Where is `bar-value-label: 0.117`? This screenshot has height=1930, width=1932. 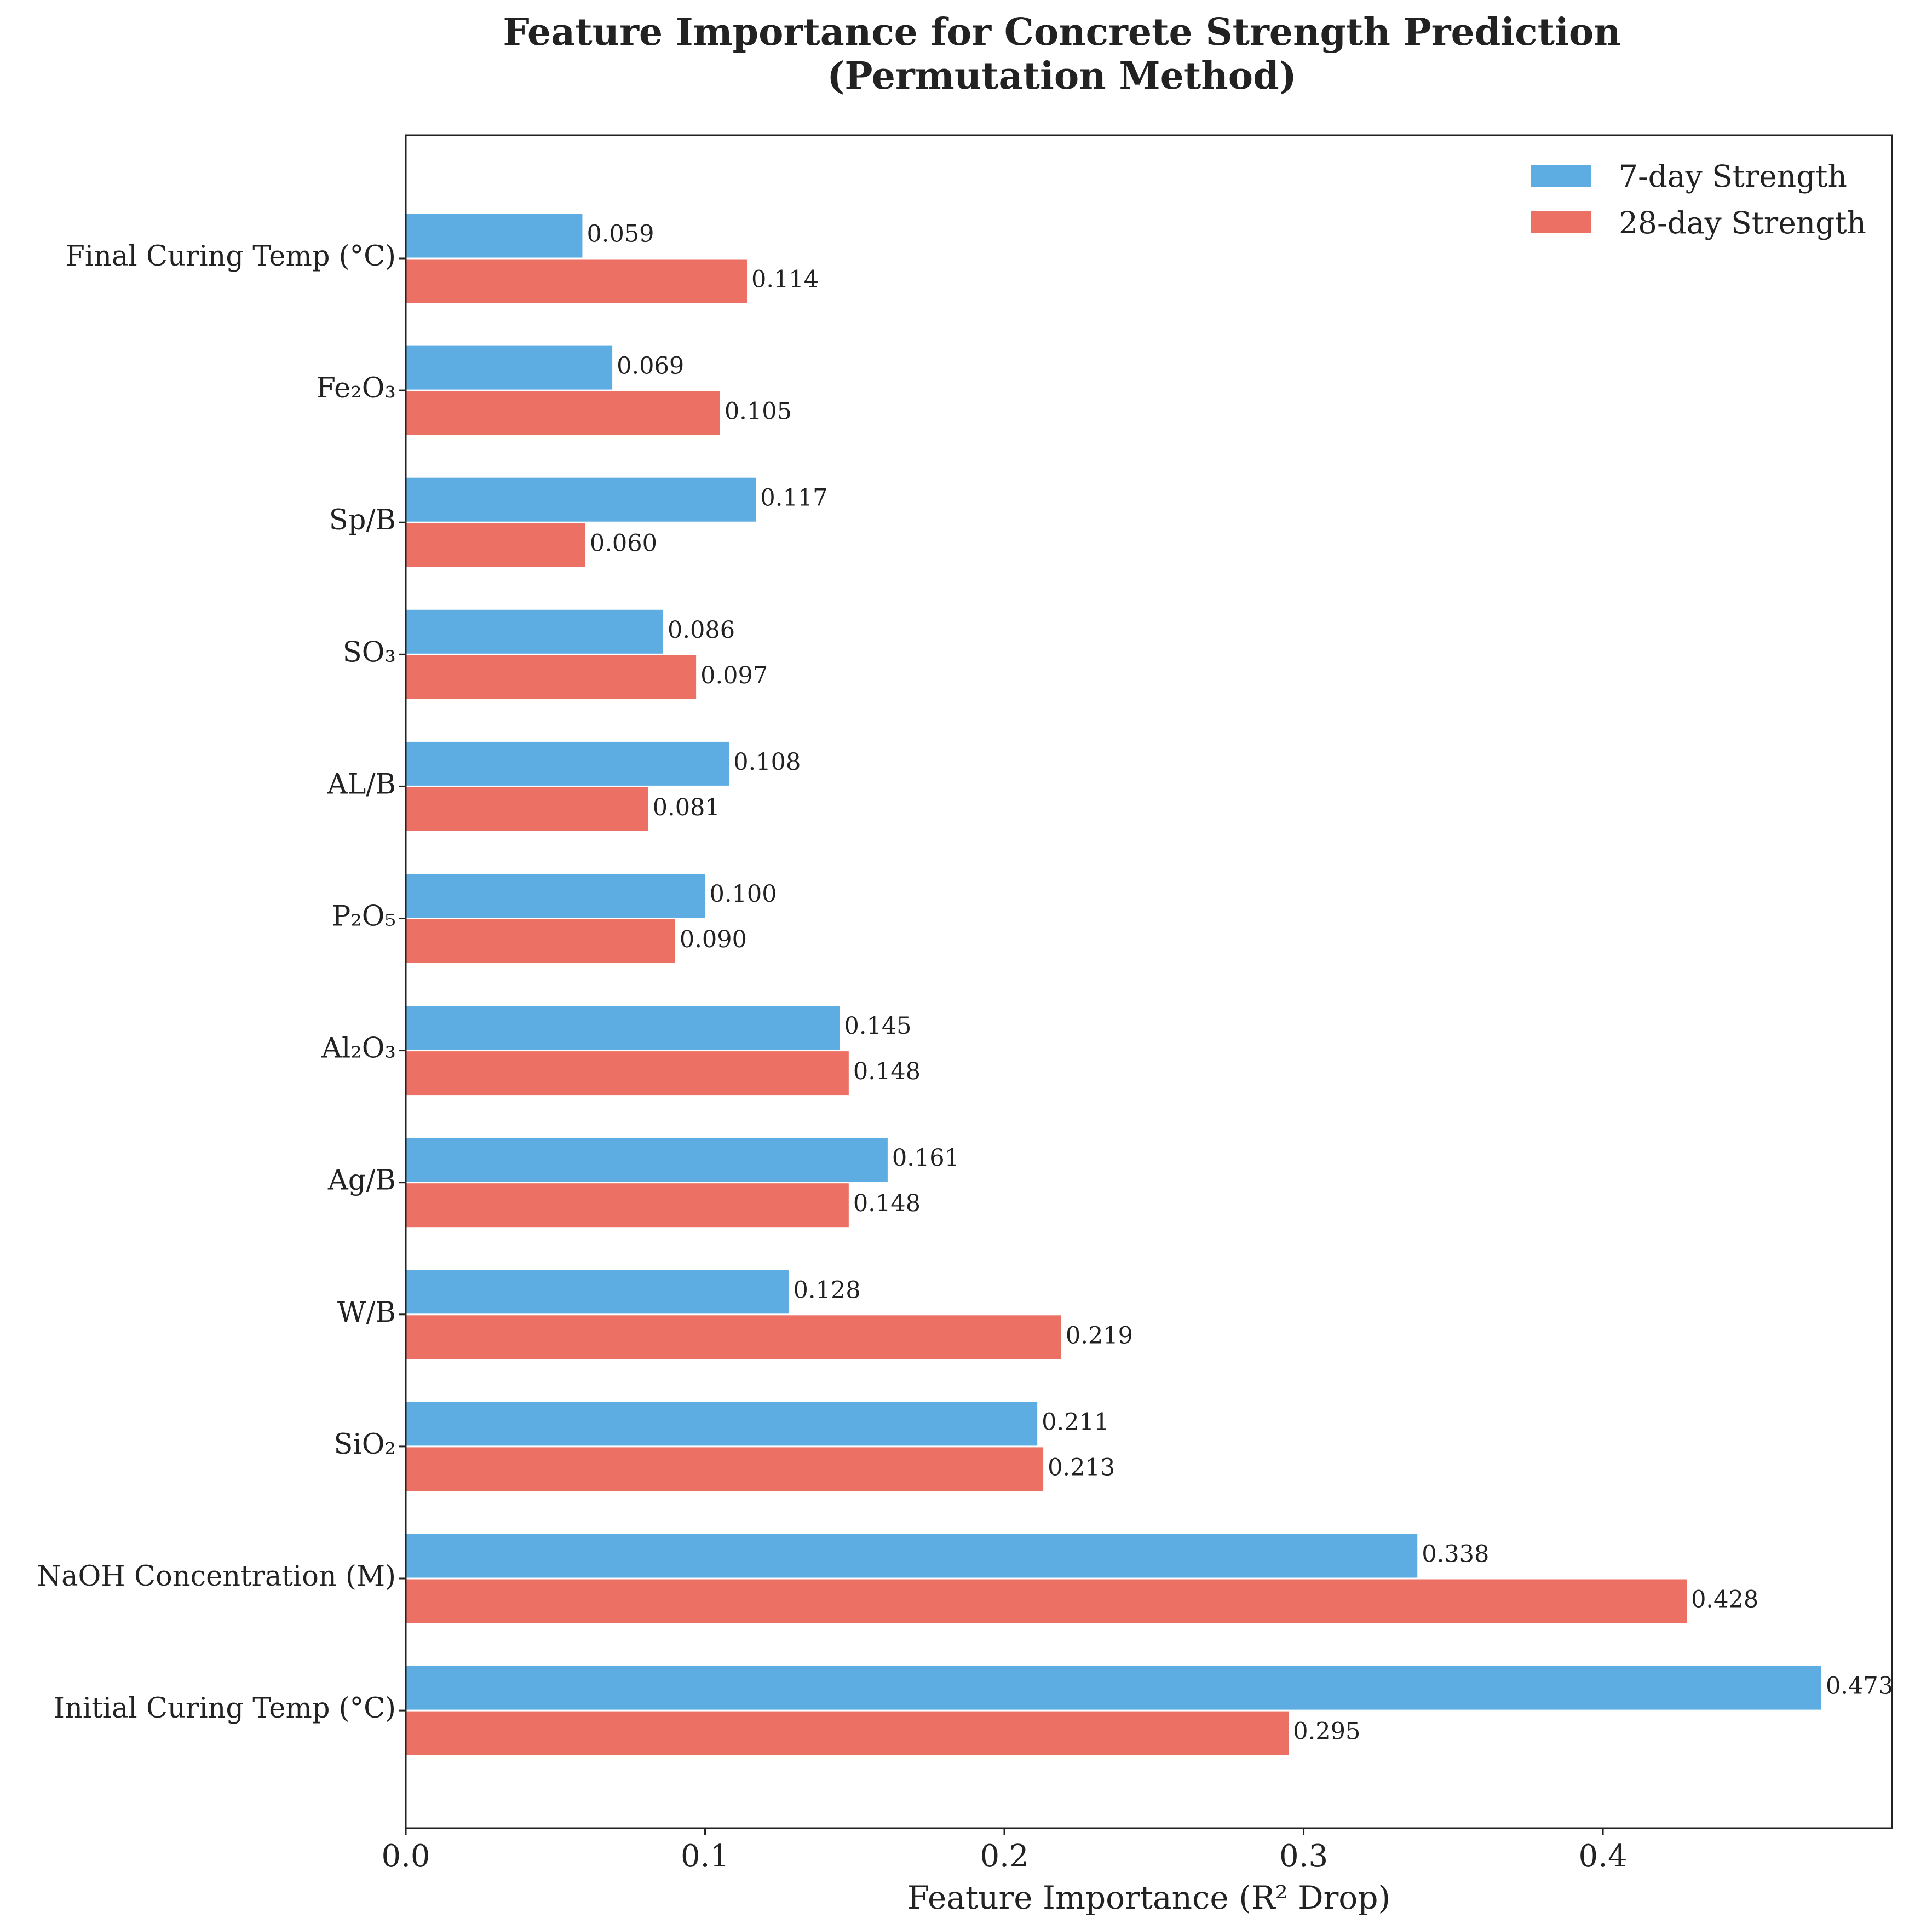
bar-value-label: 0.117 is located at coordinates (794, 499).